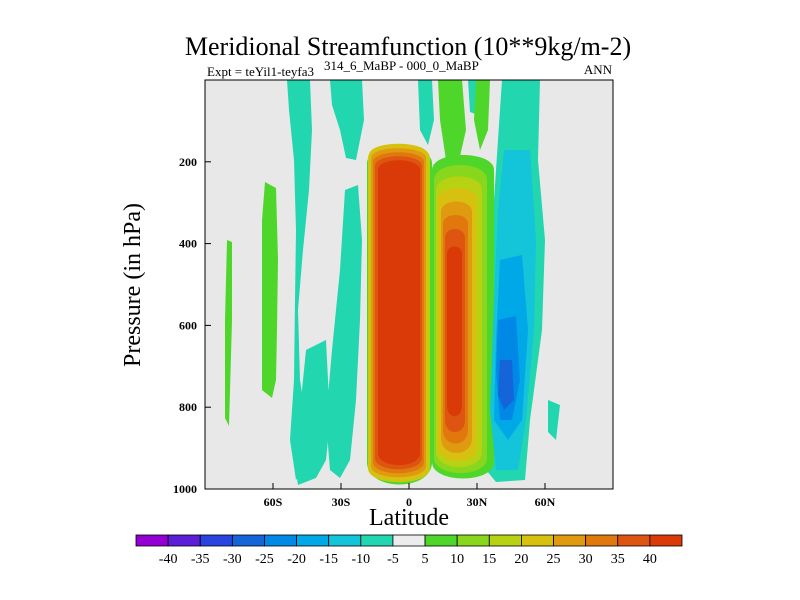  What do you see at coordinates (312, 412) in the screenshot?
I see `contour-neg5-lower-left` at bounding box center [312, 412].